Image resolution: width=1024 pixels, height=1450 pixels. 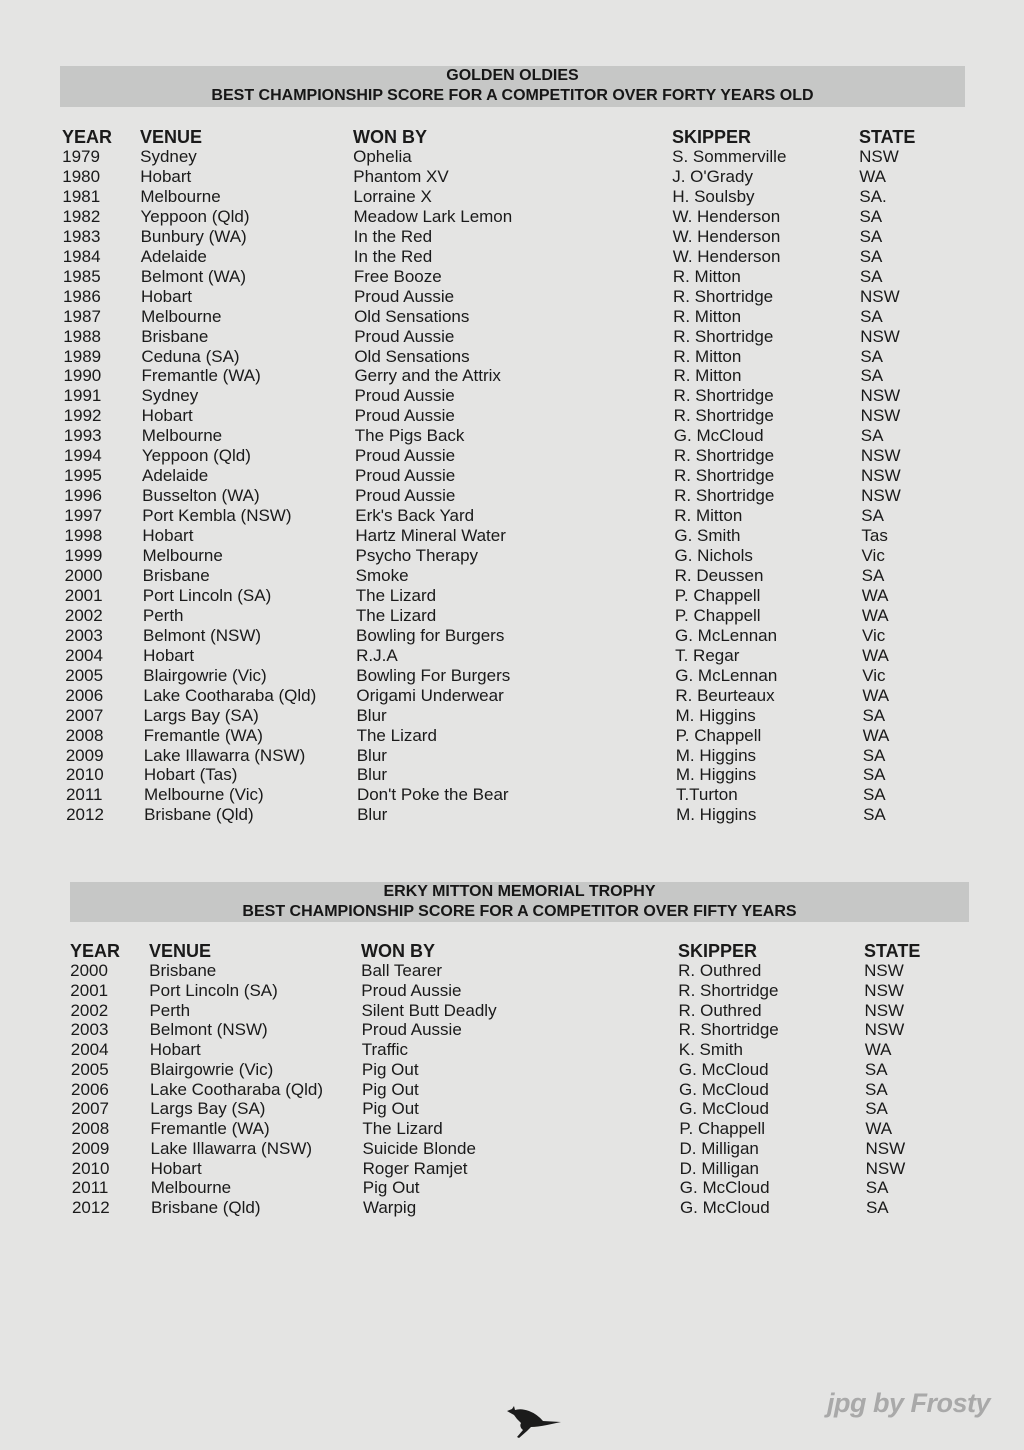 I want to click on cell-won-by: Pig Out, so click(x=390, y=1109).